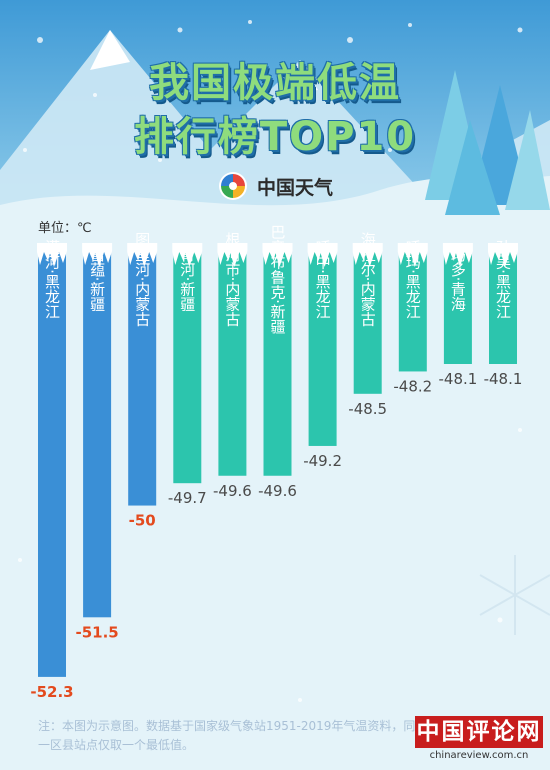 Image resolution: width=550 pixels, height=770 pixels. What do you see at coordinates (65, 228) in the screenshot?
I see `unit-label: 单位：℃` at bounding box center [65, 228].